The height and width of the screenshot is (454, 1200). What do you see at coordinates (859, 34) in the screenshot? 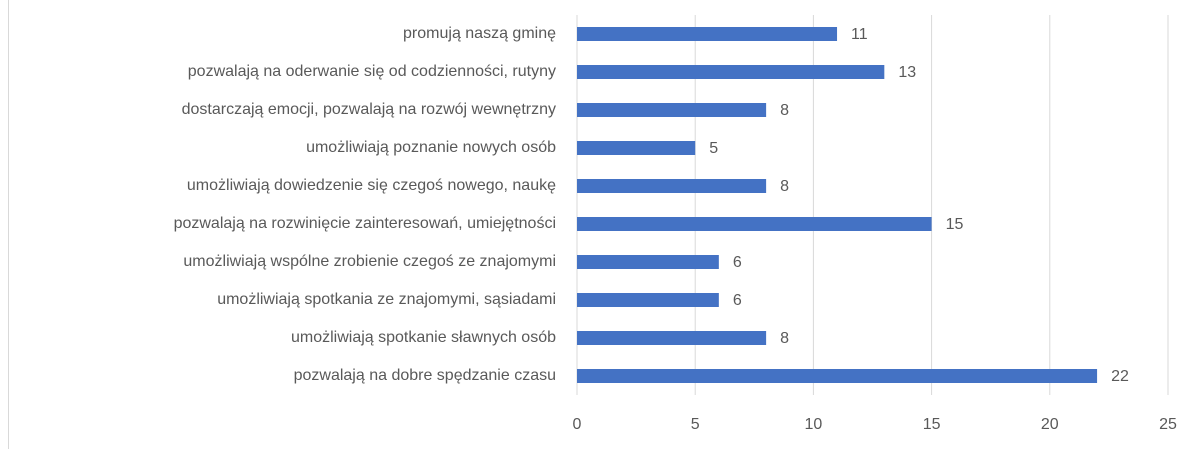
I see `data-label: 11` at bounding box center [859, 34].